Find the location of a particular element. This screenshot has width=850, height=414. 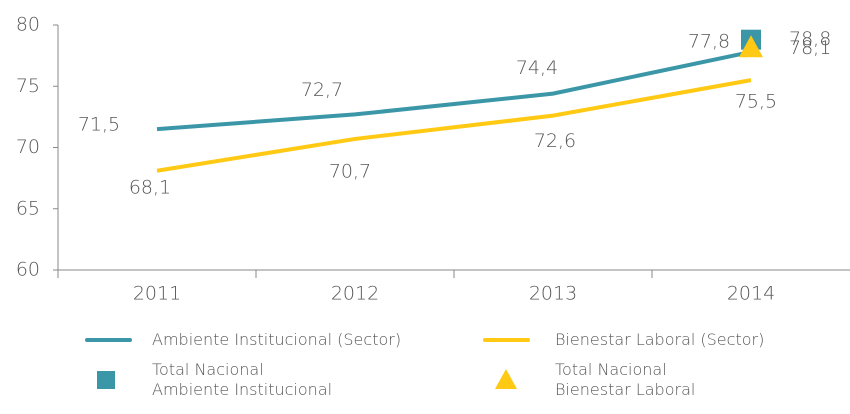

x-tick-label: 2011 is located at coordinates (157, 292).